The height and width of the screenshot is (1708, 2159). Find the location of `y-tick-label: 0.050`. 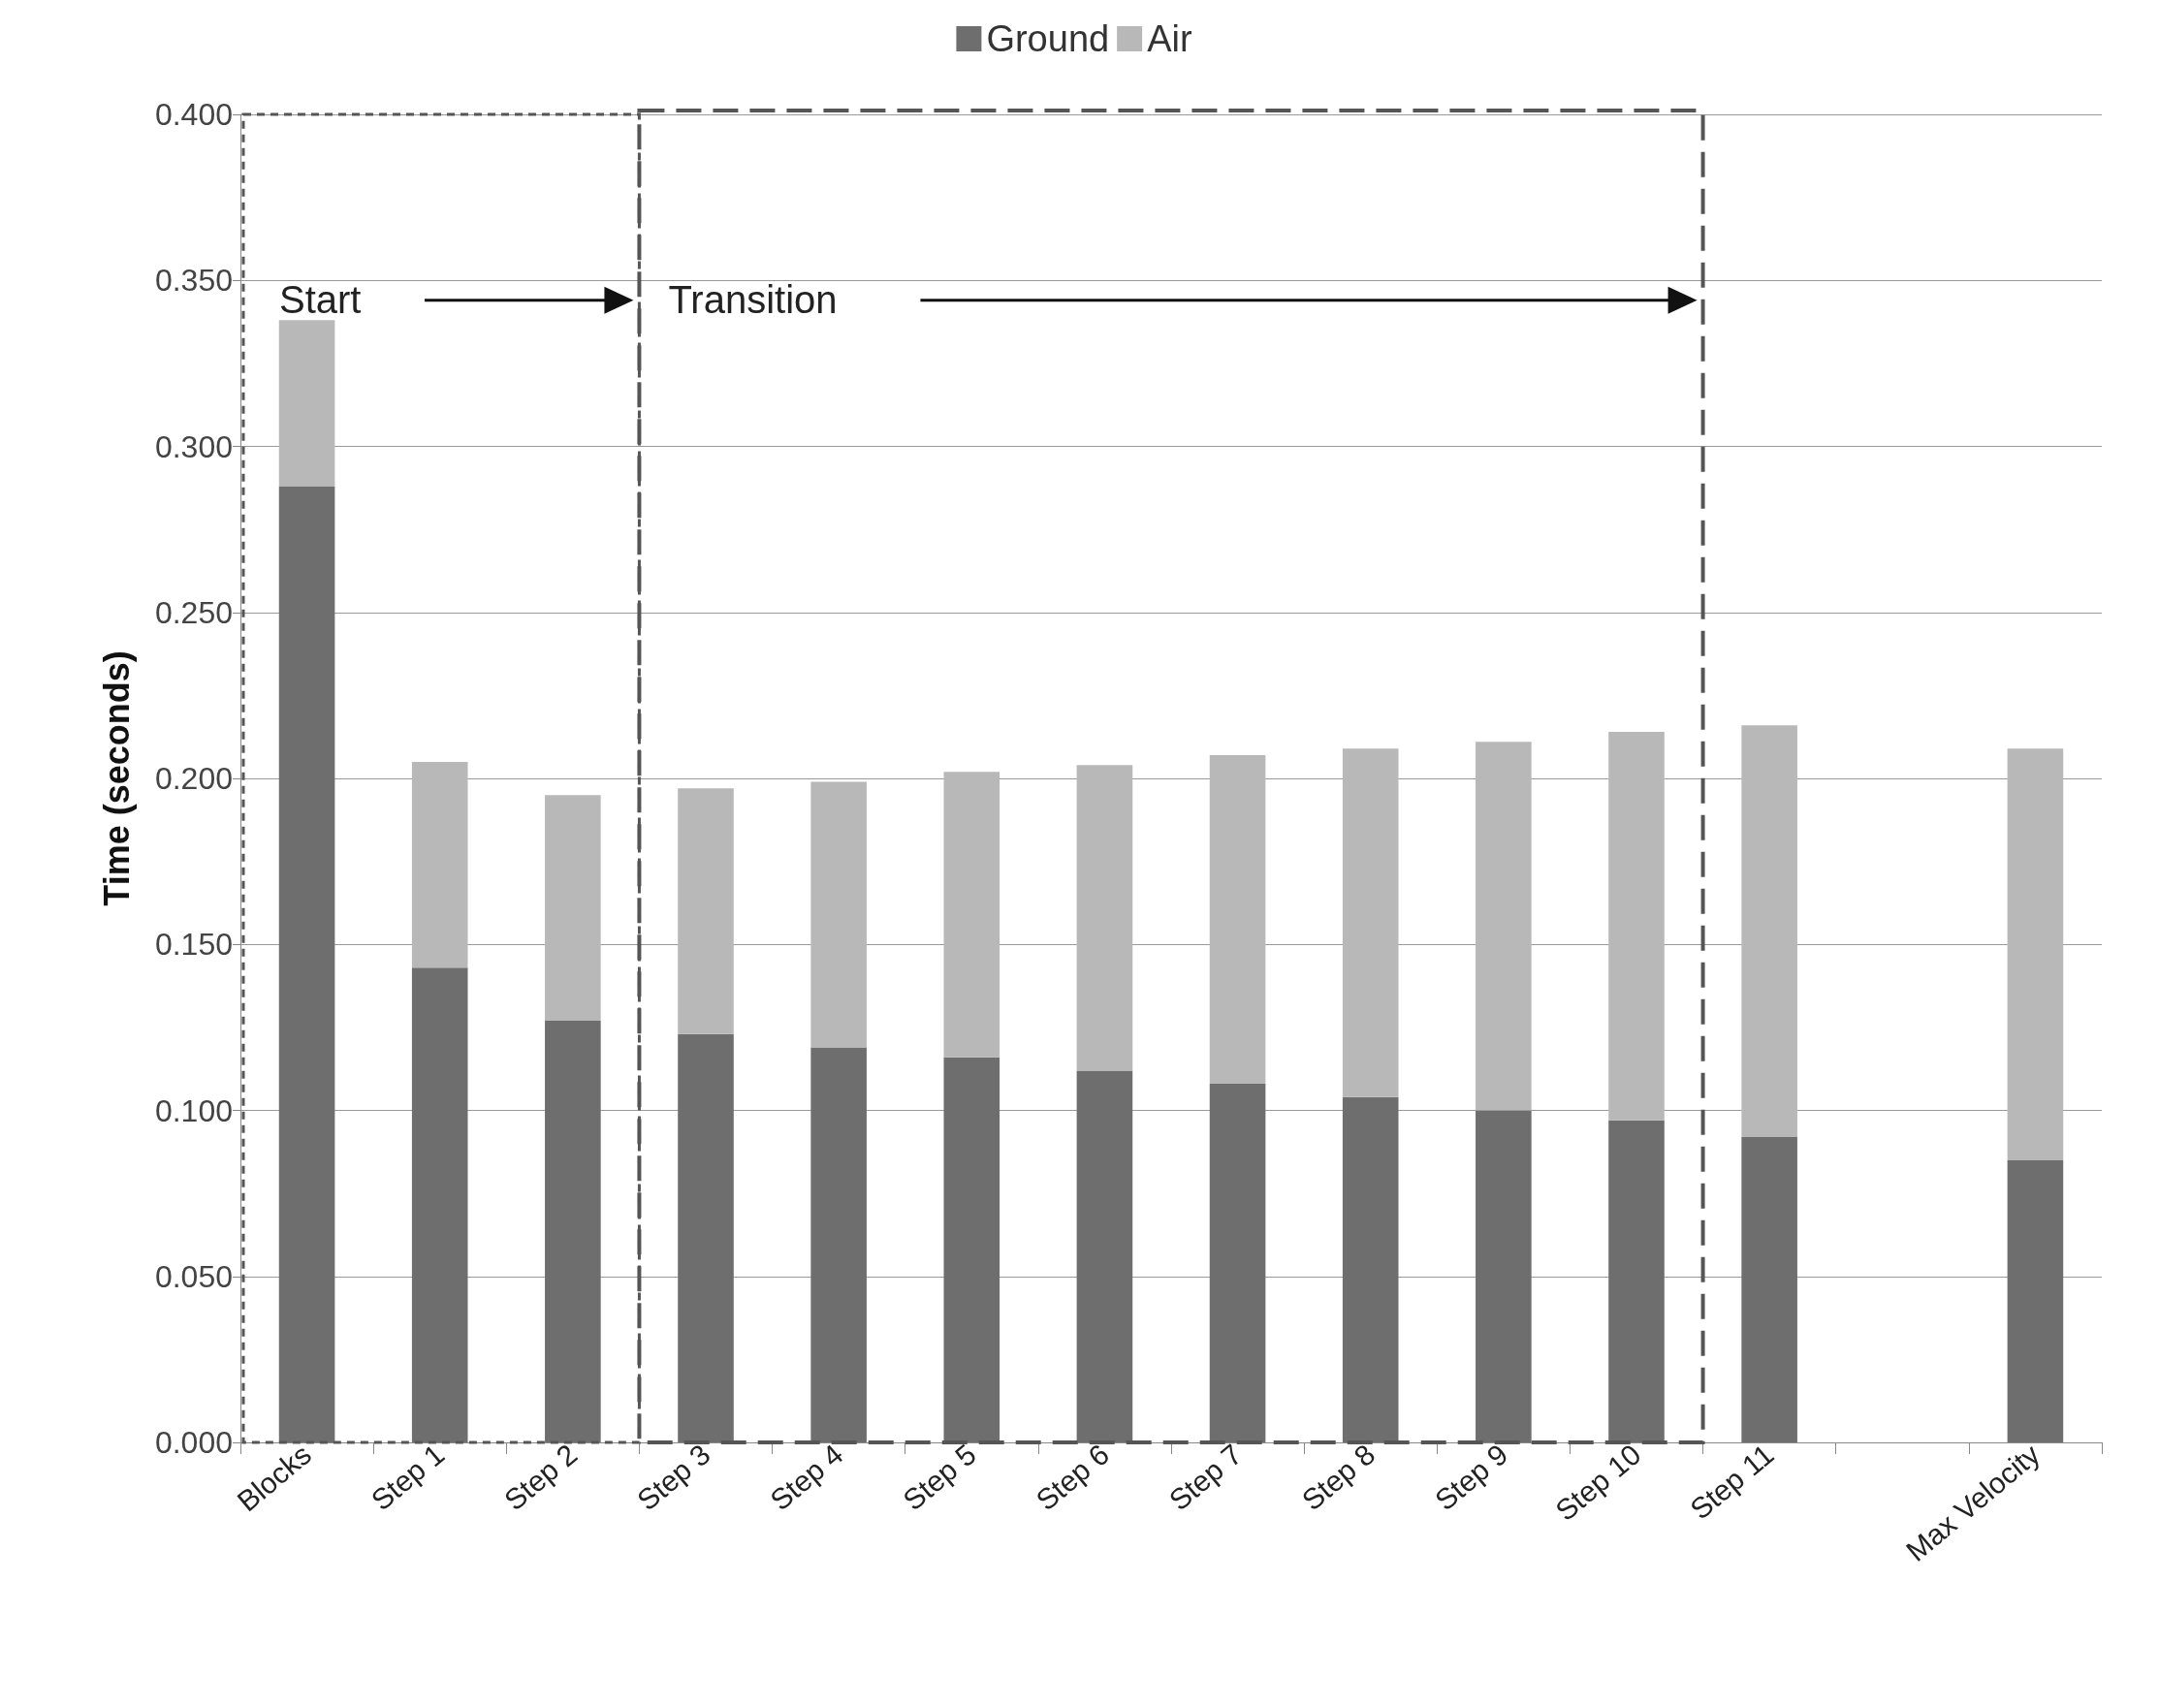

y-tick-label: 0.050 is located at coordinates (193, 1276).